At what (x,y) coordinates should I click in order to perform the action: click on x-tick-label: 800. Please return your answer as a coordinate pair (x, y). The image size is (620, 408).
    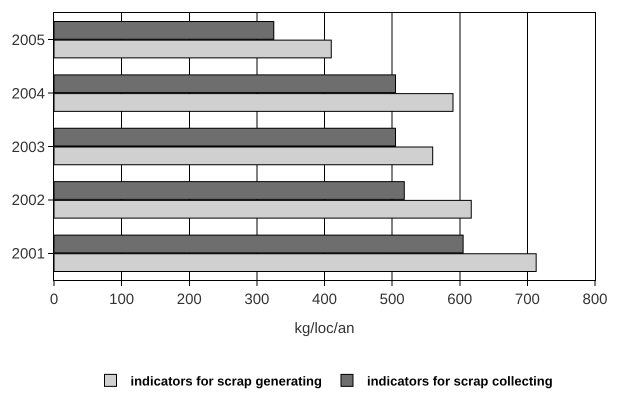
    Looking at the image, I should click on (595, 299).